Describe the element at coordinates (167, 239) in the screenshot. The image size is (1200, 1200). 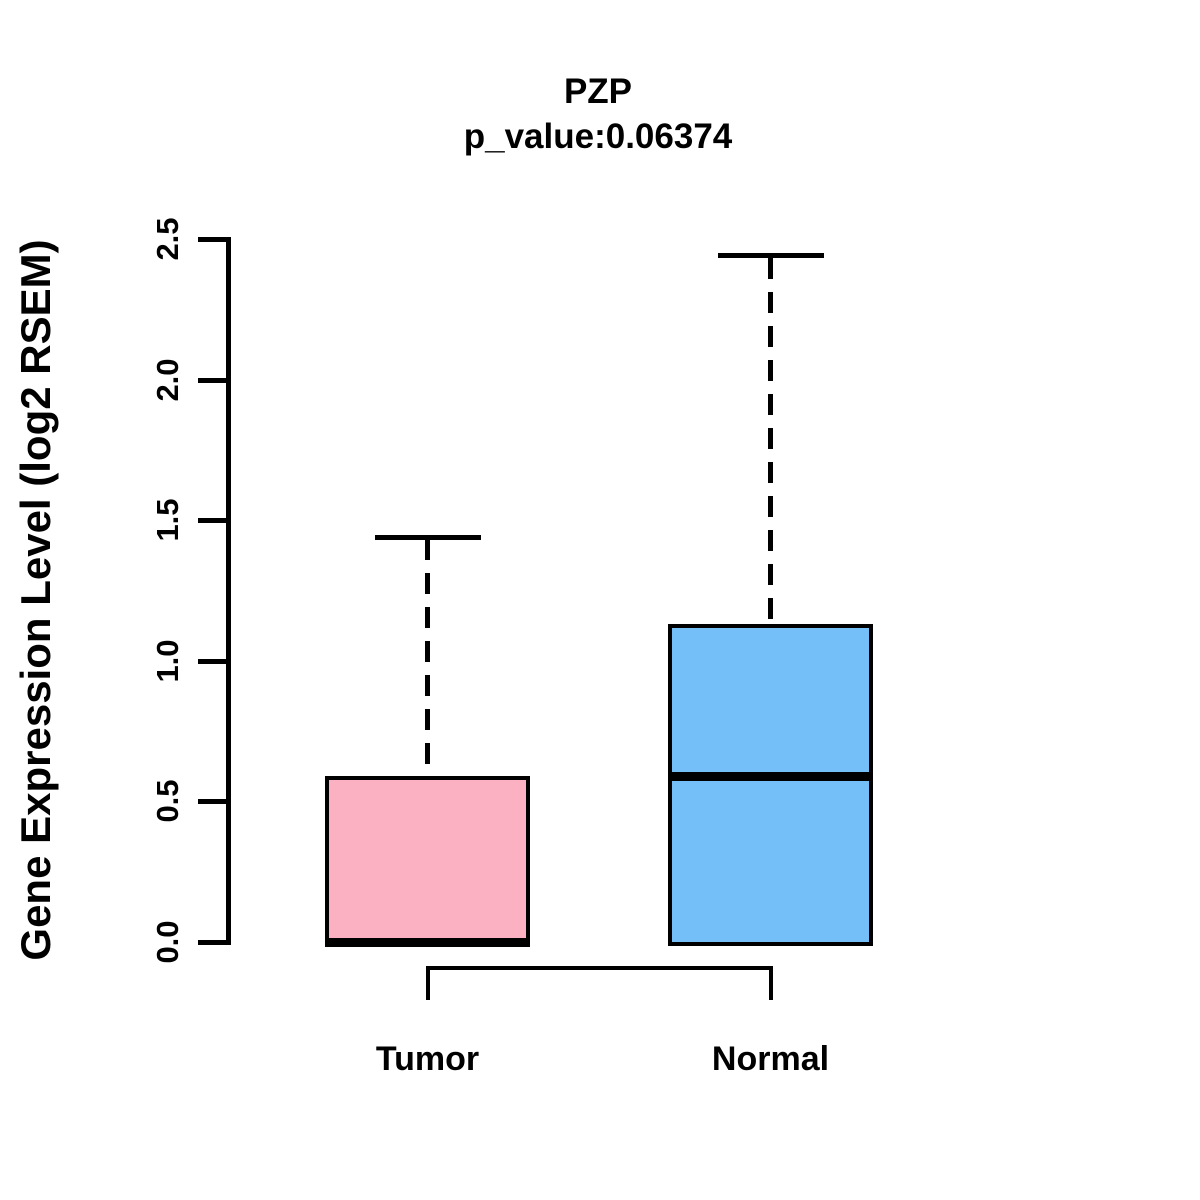
I see `y-axis-tick-label: 2.5` at that location.